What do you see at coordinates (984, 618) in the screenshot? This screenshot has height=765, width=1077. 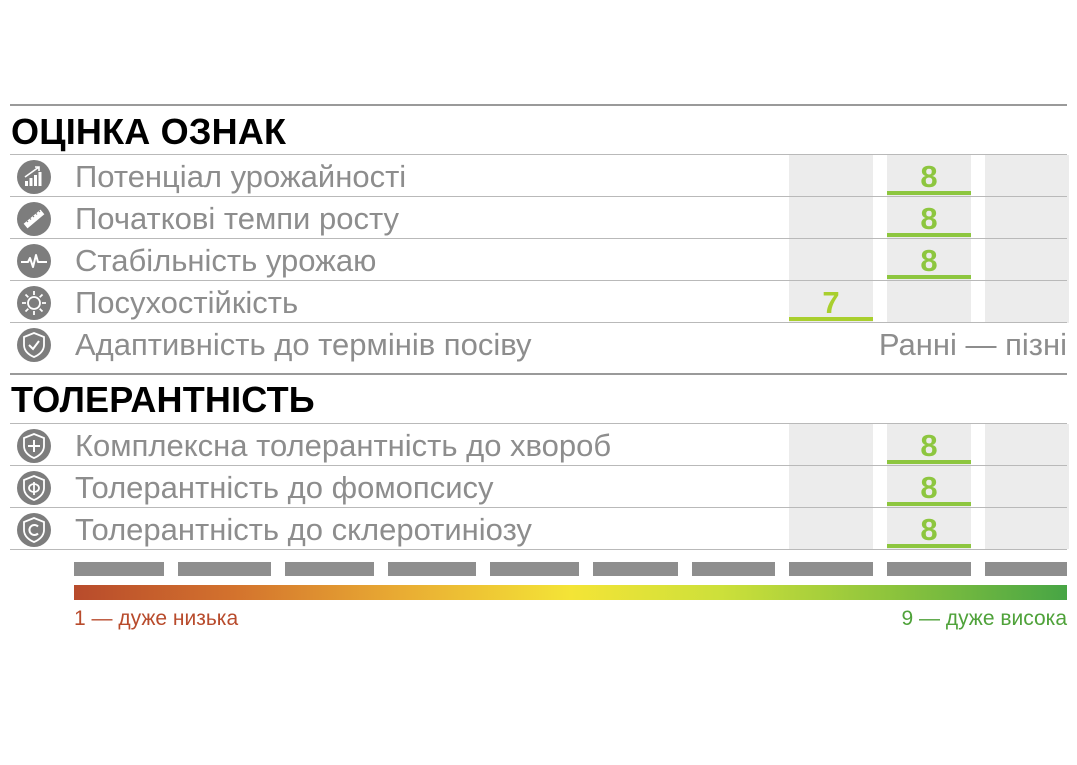 I see `scale-max-label: 9 — дуже висока` at bounding box center [984, 618].